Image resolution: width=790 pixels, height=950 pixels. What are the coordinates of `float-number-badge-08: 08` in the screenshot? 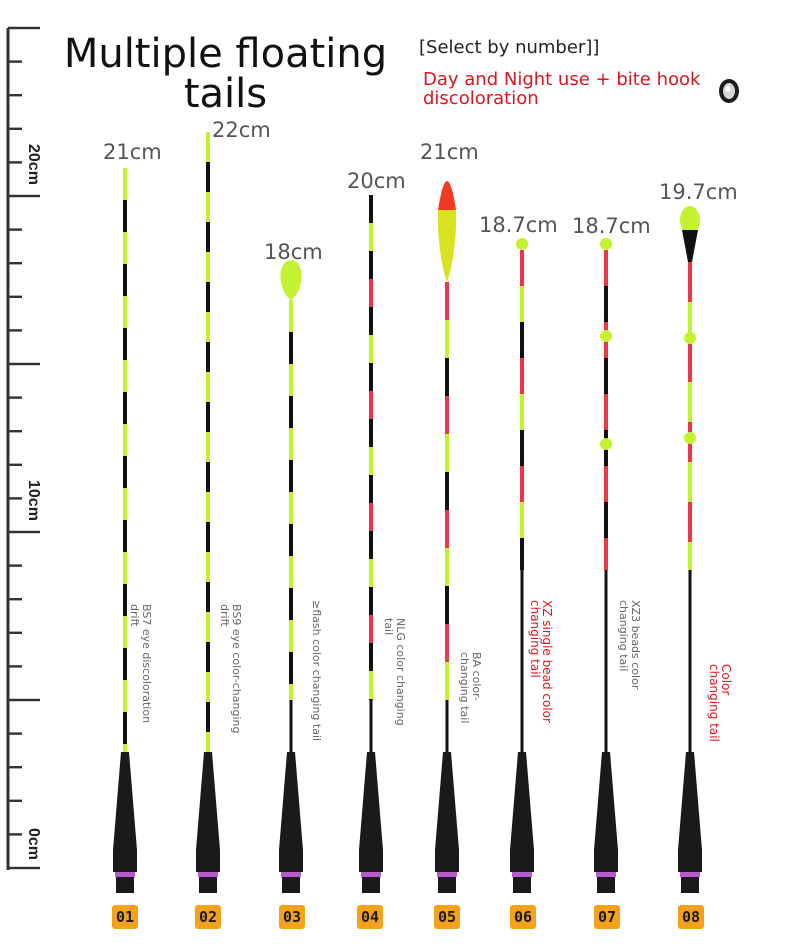 It's located at (691, 917).